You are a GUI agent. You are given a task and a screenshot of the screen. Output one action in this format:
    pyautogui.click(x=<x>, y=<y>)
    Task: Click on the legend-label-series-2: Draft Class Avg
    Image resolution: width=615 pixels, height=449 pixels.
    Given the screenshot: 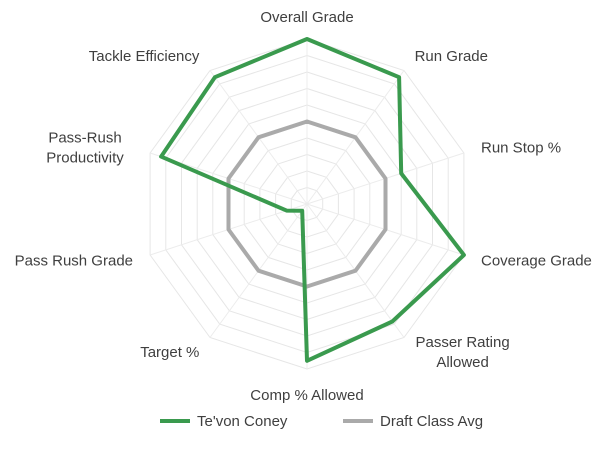 What is the action you would take?
    pyautogui.click(x=431, y=421)
    